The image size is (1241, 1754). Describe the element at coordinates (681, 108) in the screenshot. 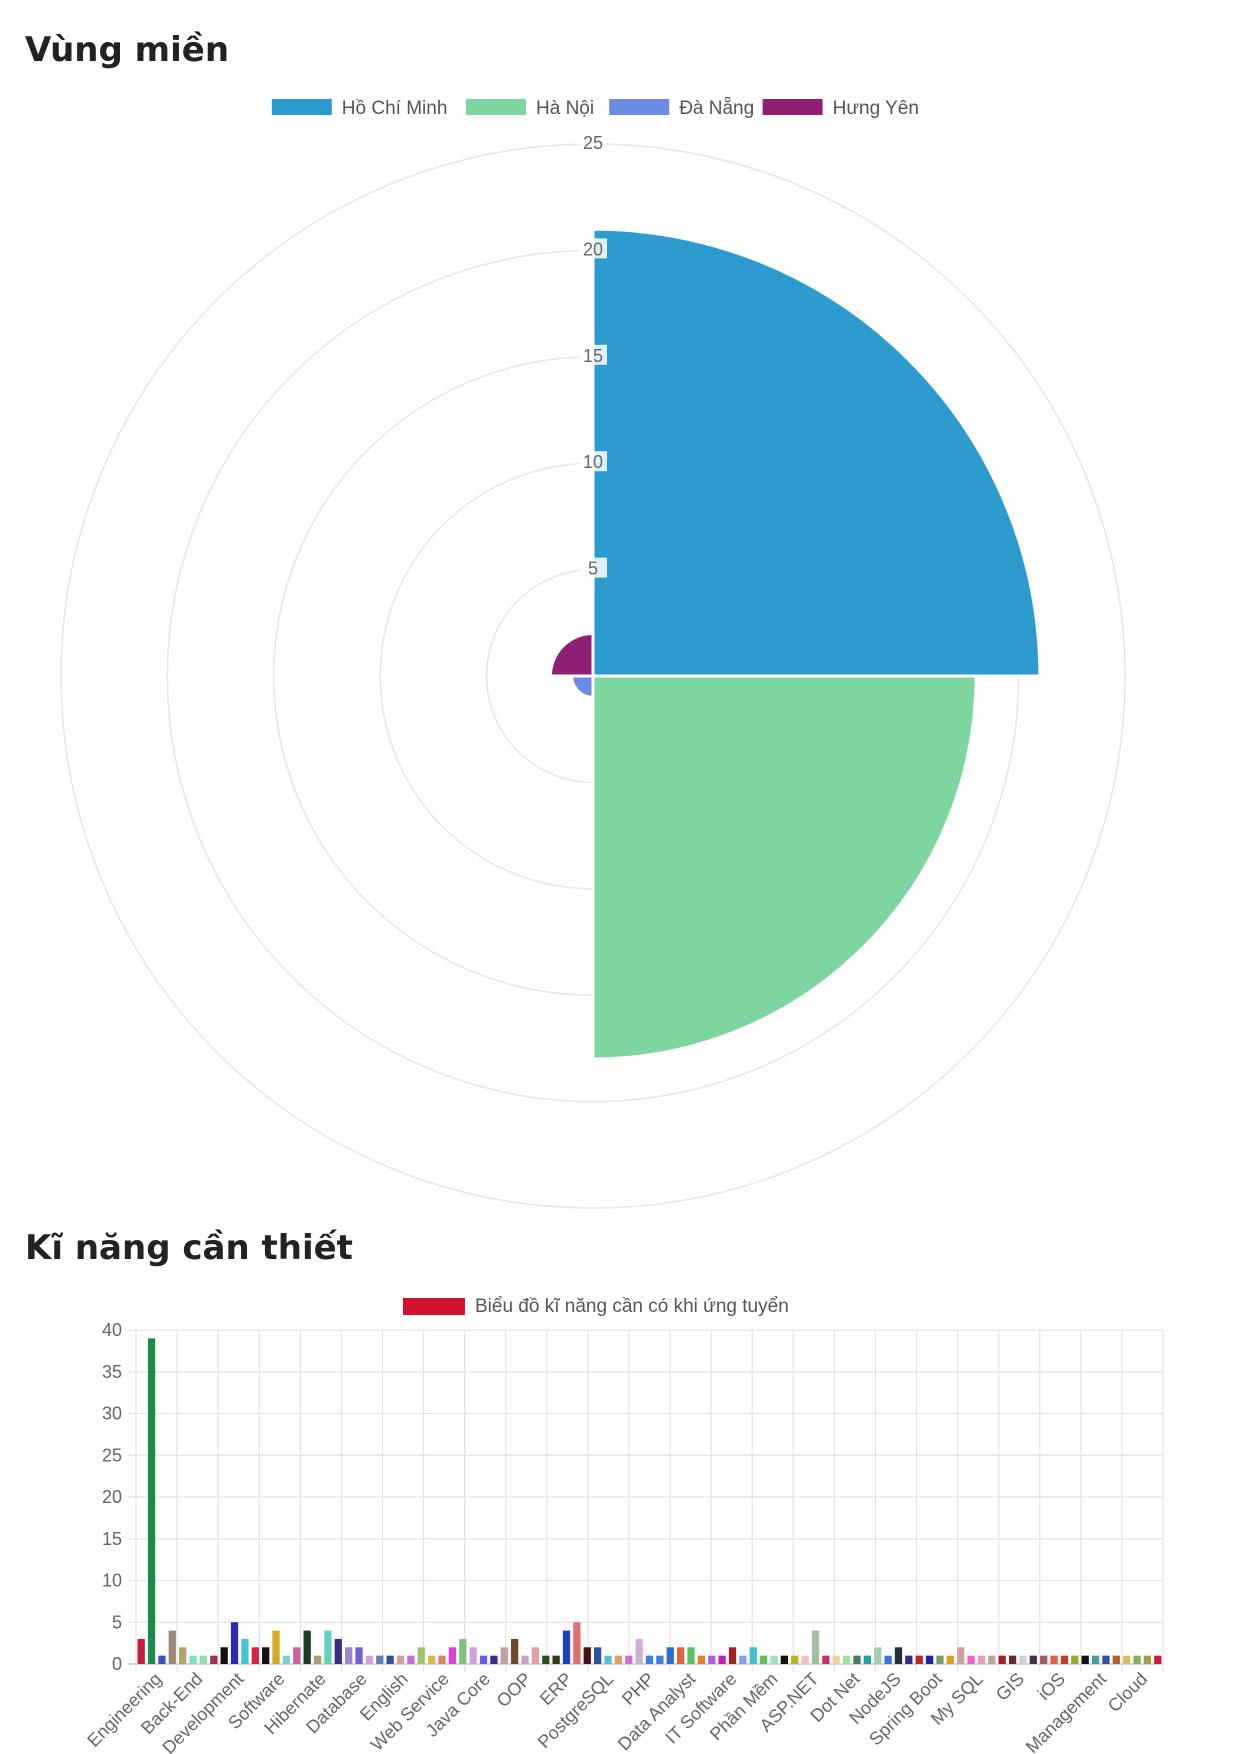

I see `legend-item-2: Đà Nẵng` at that location.